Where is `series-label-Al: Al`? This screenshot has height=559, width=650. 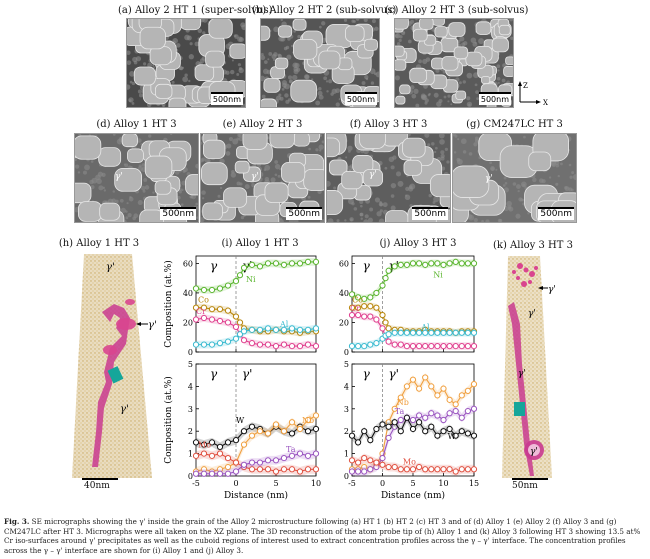 series-label-Al: Al is located at coordinates (284, 324).